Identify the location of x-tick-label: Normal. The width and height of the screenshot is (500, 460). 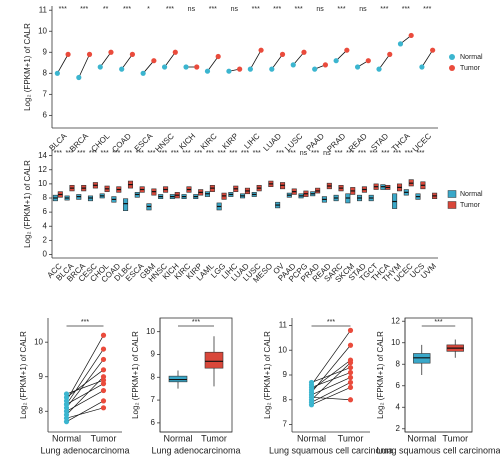
(66, 438).